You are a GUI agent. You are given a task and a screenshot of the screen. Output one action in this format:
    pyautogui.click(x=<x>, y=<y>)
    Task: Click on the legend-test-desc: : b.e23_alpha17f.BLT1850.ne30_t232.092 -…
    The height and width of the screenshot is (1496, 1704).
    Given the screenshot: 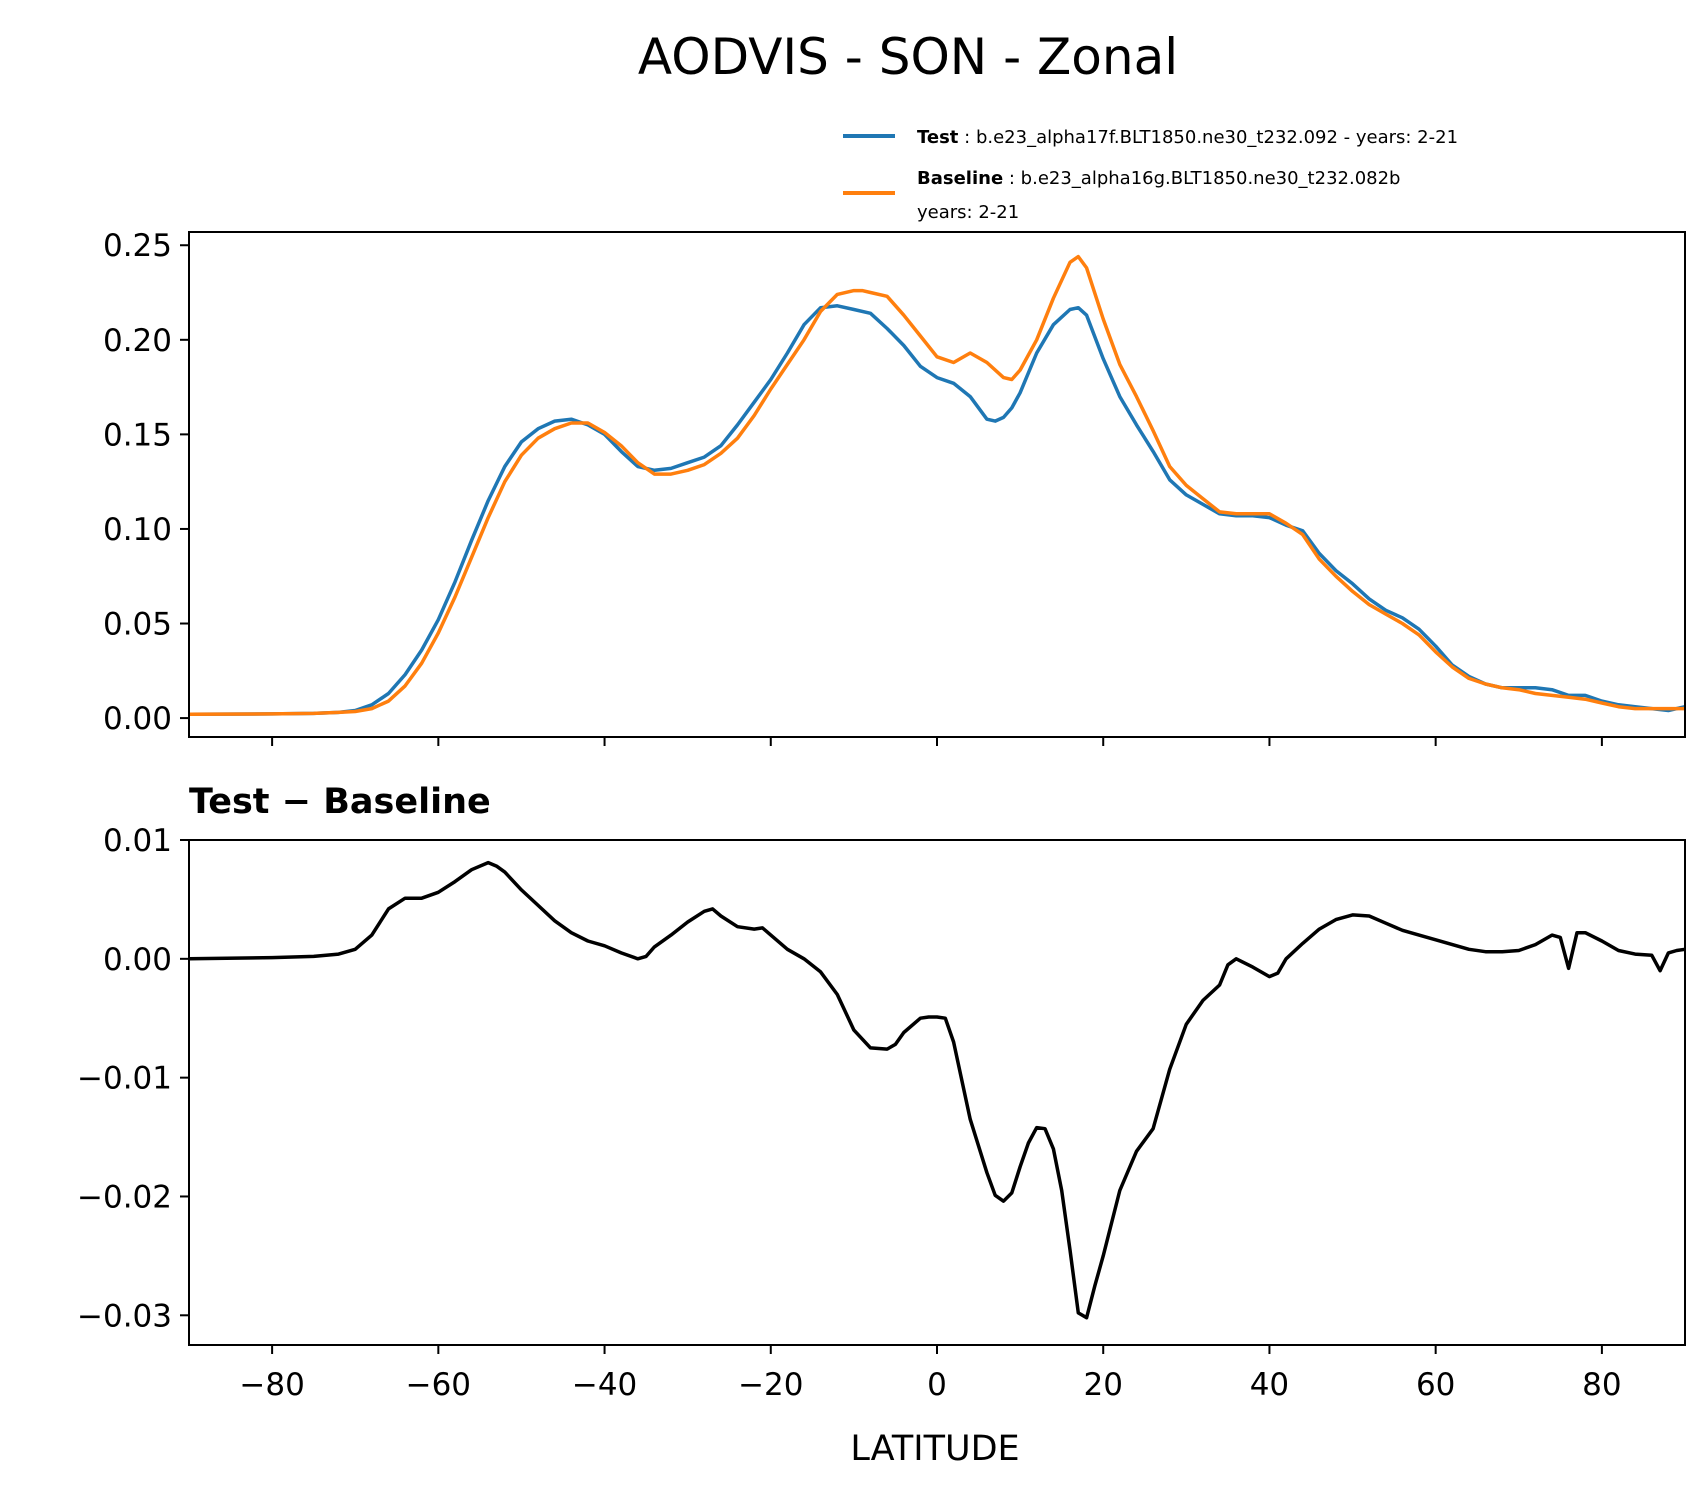 What is the action you would take?
    pyautogui.click(x=1211, y=137)
    